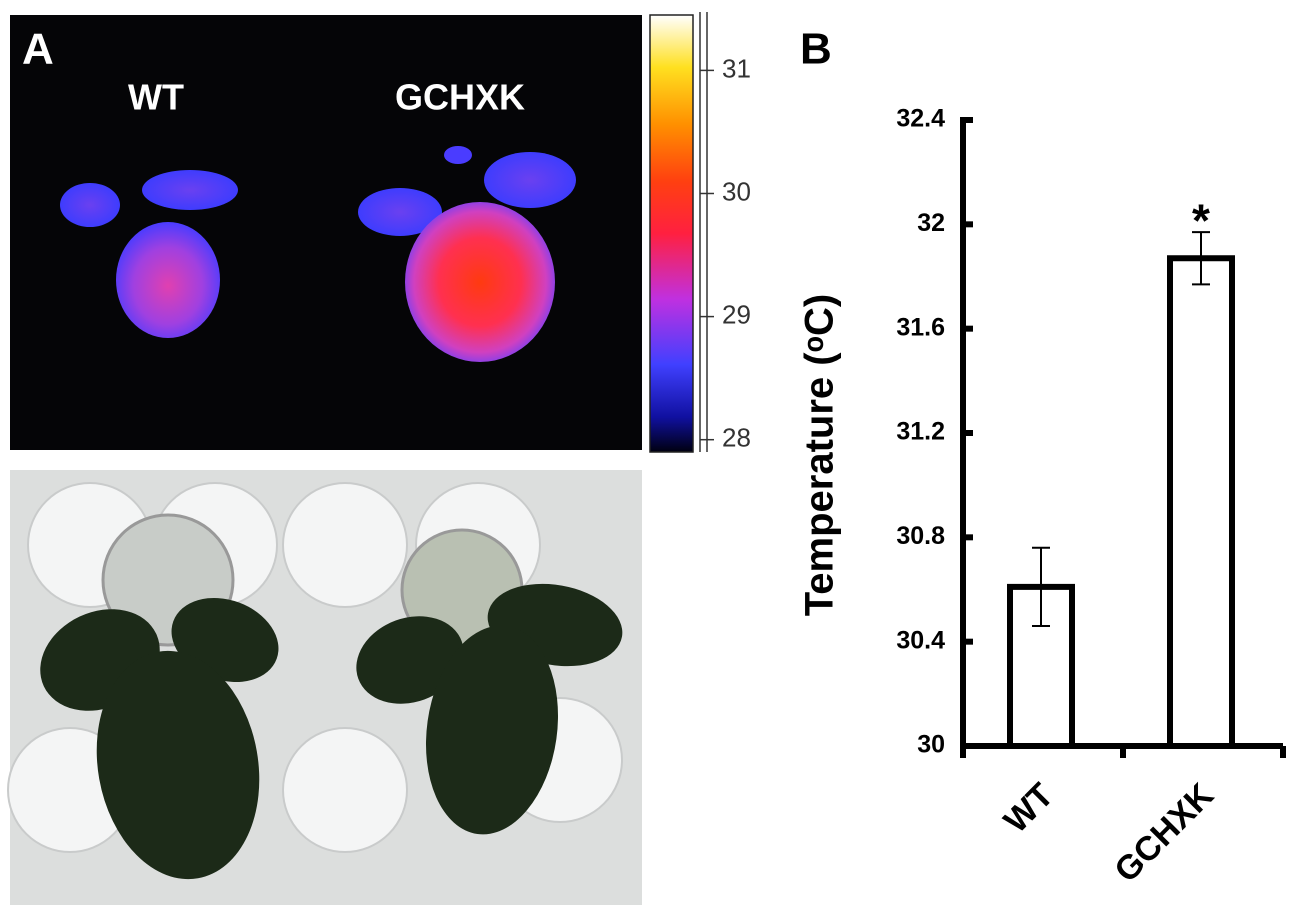 The height and width of the screenshot is (923, 1293). I want to click on colorbar-tick-label: 29, so click(736, 314).